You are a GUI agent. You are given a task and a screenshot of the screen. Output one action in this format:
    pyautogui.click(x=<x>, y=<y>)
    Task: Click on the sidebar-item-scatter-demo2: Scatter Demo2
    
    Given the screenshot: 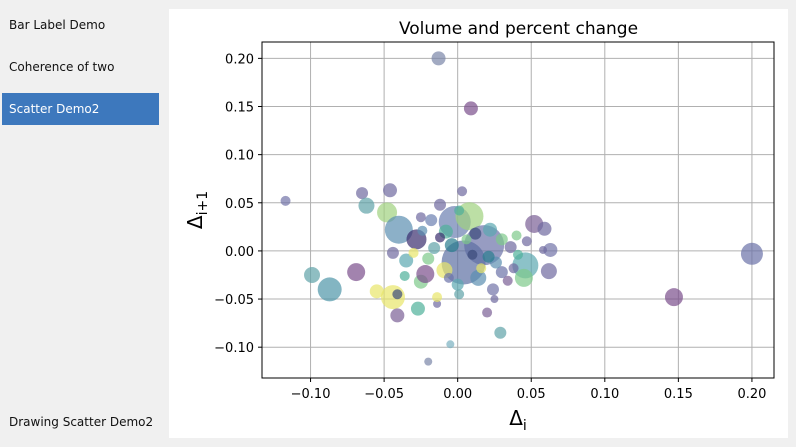 What is the action you would take?
    pyautogui.click(x=80, y=109)
    